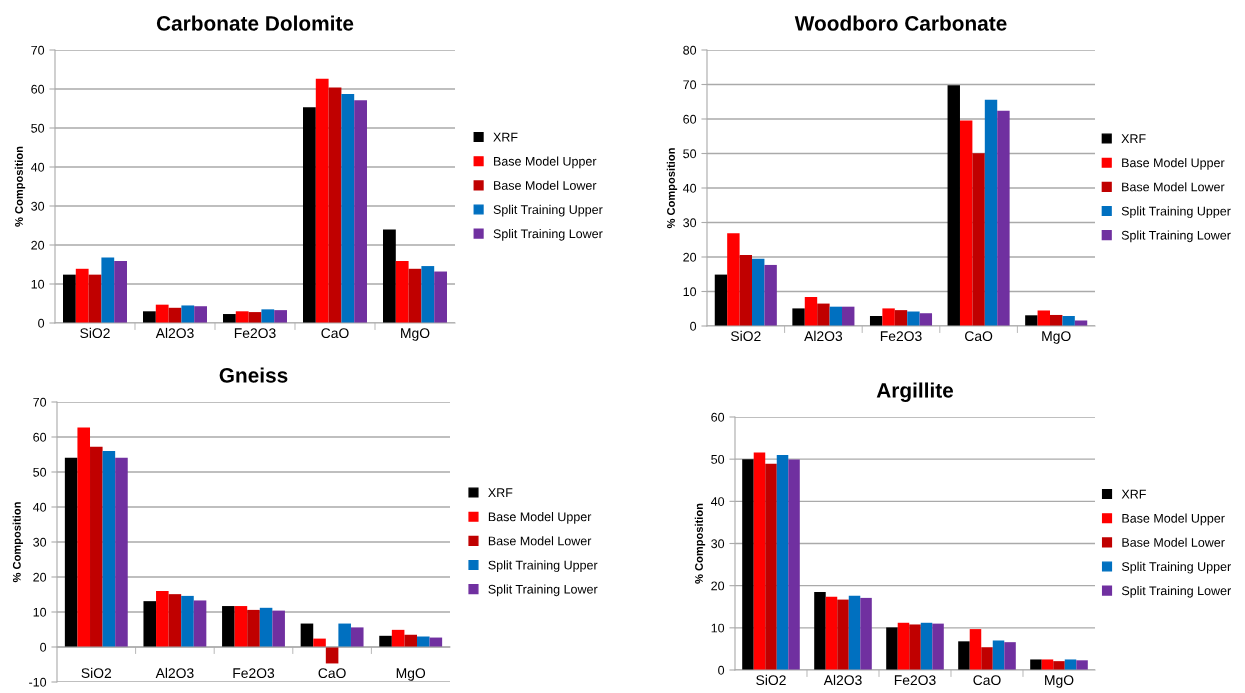 The height and width of the screenshot is (693, 1245). I want to click on chart-title: Woodboro Carbonate, so click(900, 23).